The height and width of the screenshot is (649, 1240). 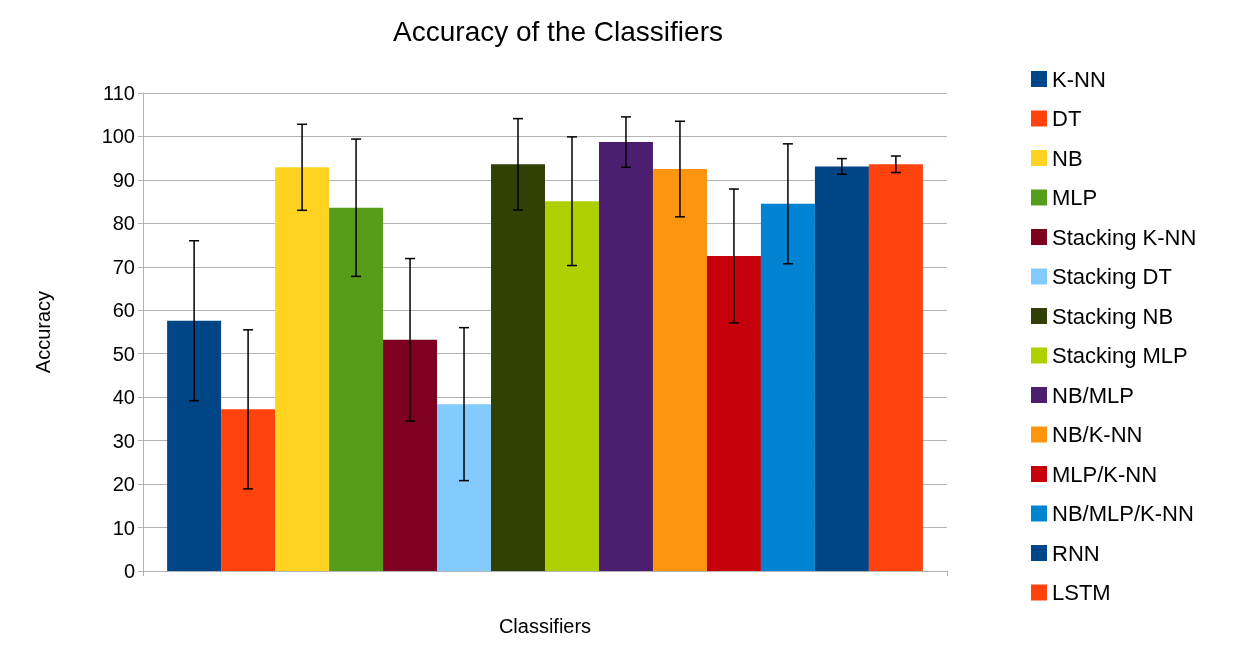 I want to click on y-tick-label: 80, so click(x=123, y=223).